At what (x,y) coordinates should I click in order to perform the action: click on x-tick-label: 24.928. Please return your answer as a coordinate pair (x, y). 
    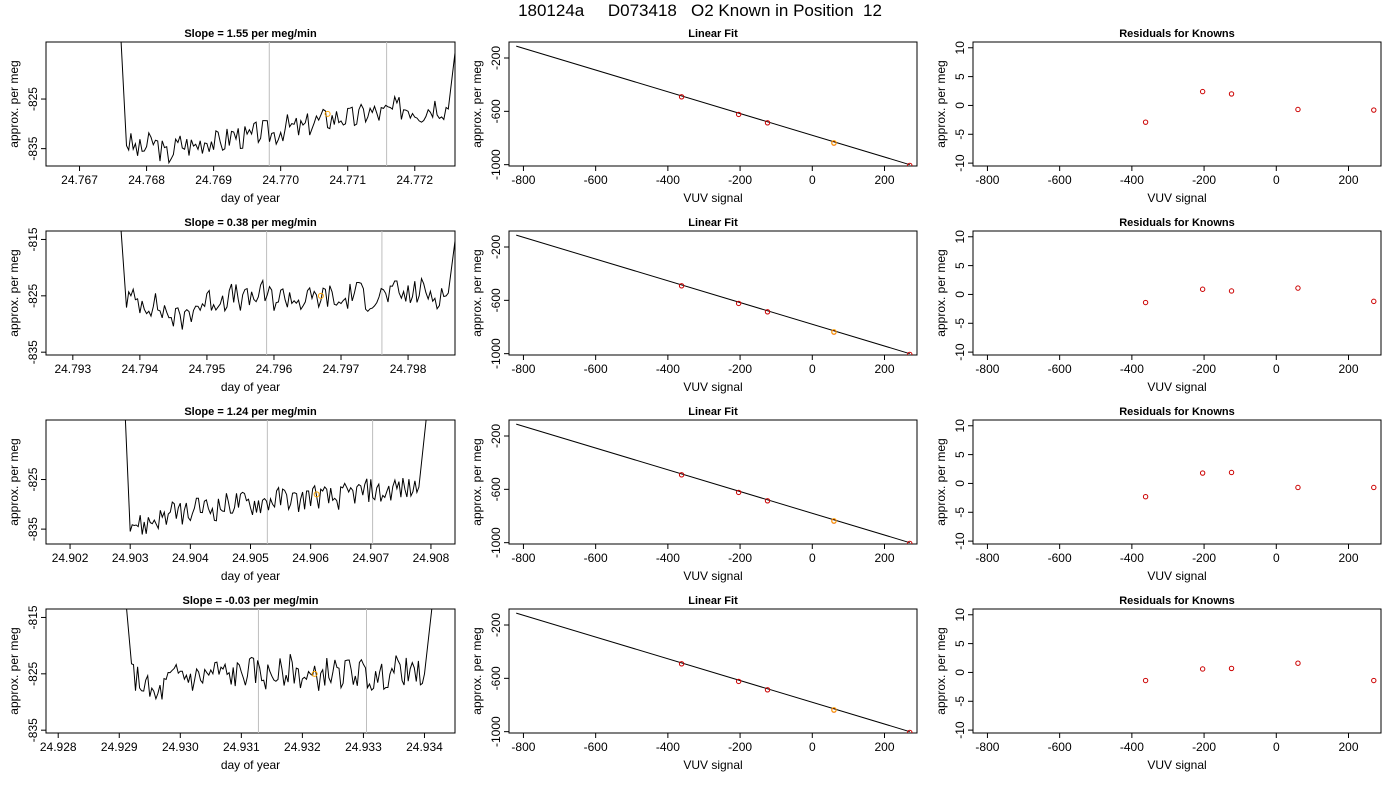
    Looking at the image, I should click on (58, 747).